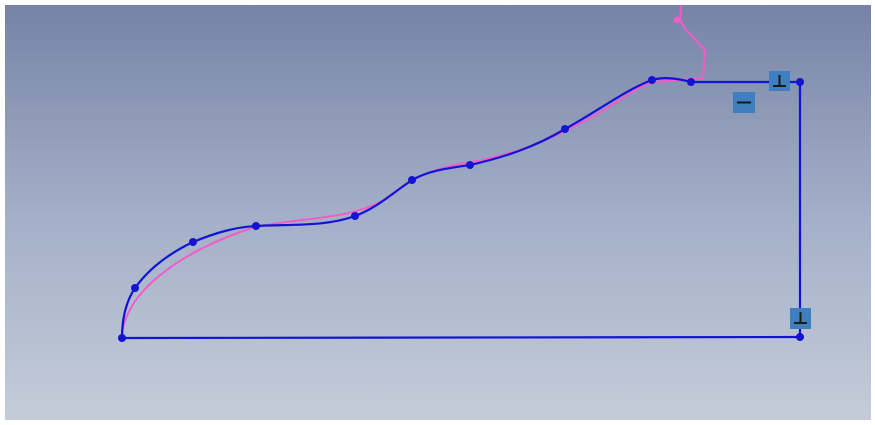 The height and width of the screenshot is (425, 875). What do you see at coordinates (461, 337) in the screenshot?
I see `profile-bottom-line` at bounding box center [461, 337].